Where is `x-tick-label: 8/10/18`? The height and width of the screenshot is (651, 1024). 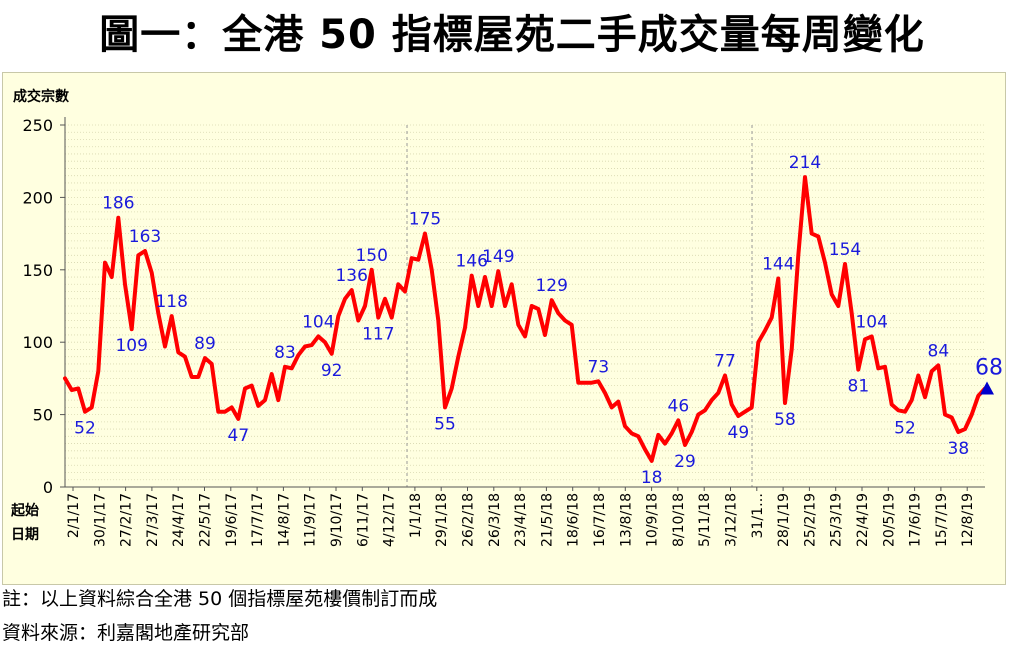
x-tick-label: 8/10/18 is located at coordinates (679, 520).